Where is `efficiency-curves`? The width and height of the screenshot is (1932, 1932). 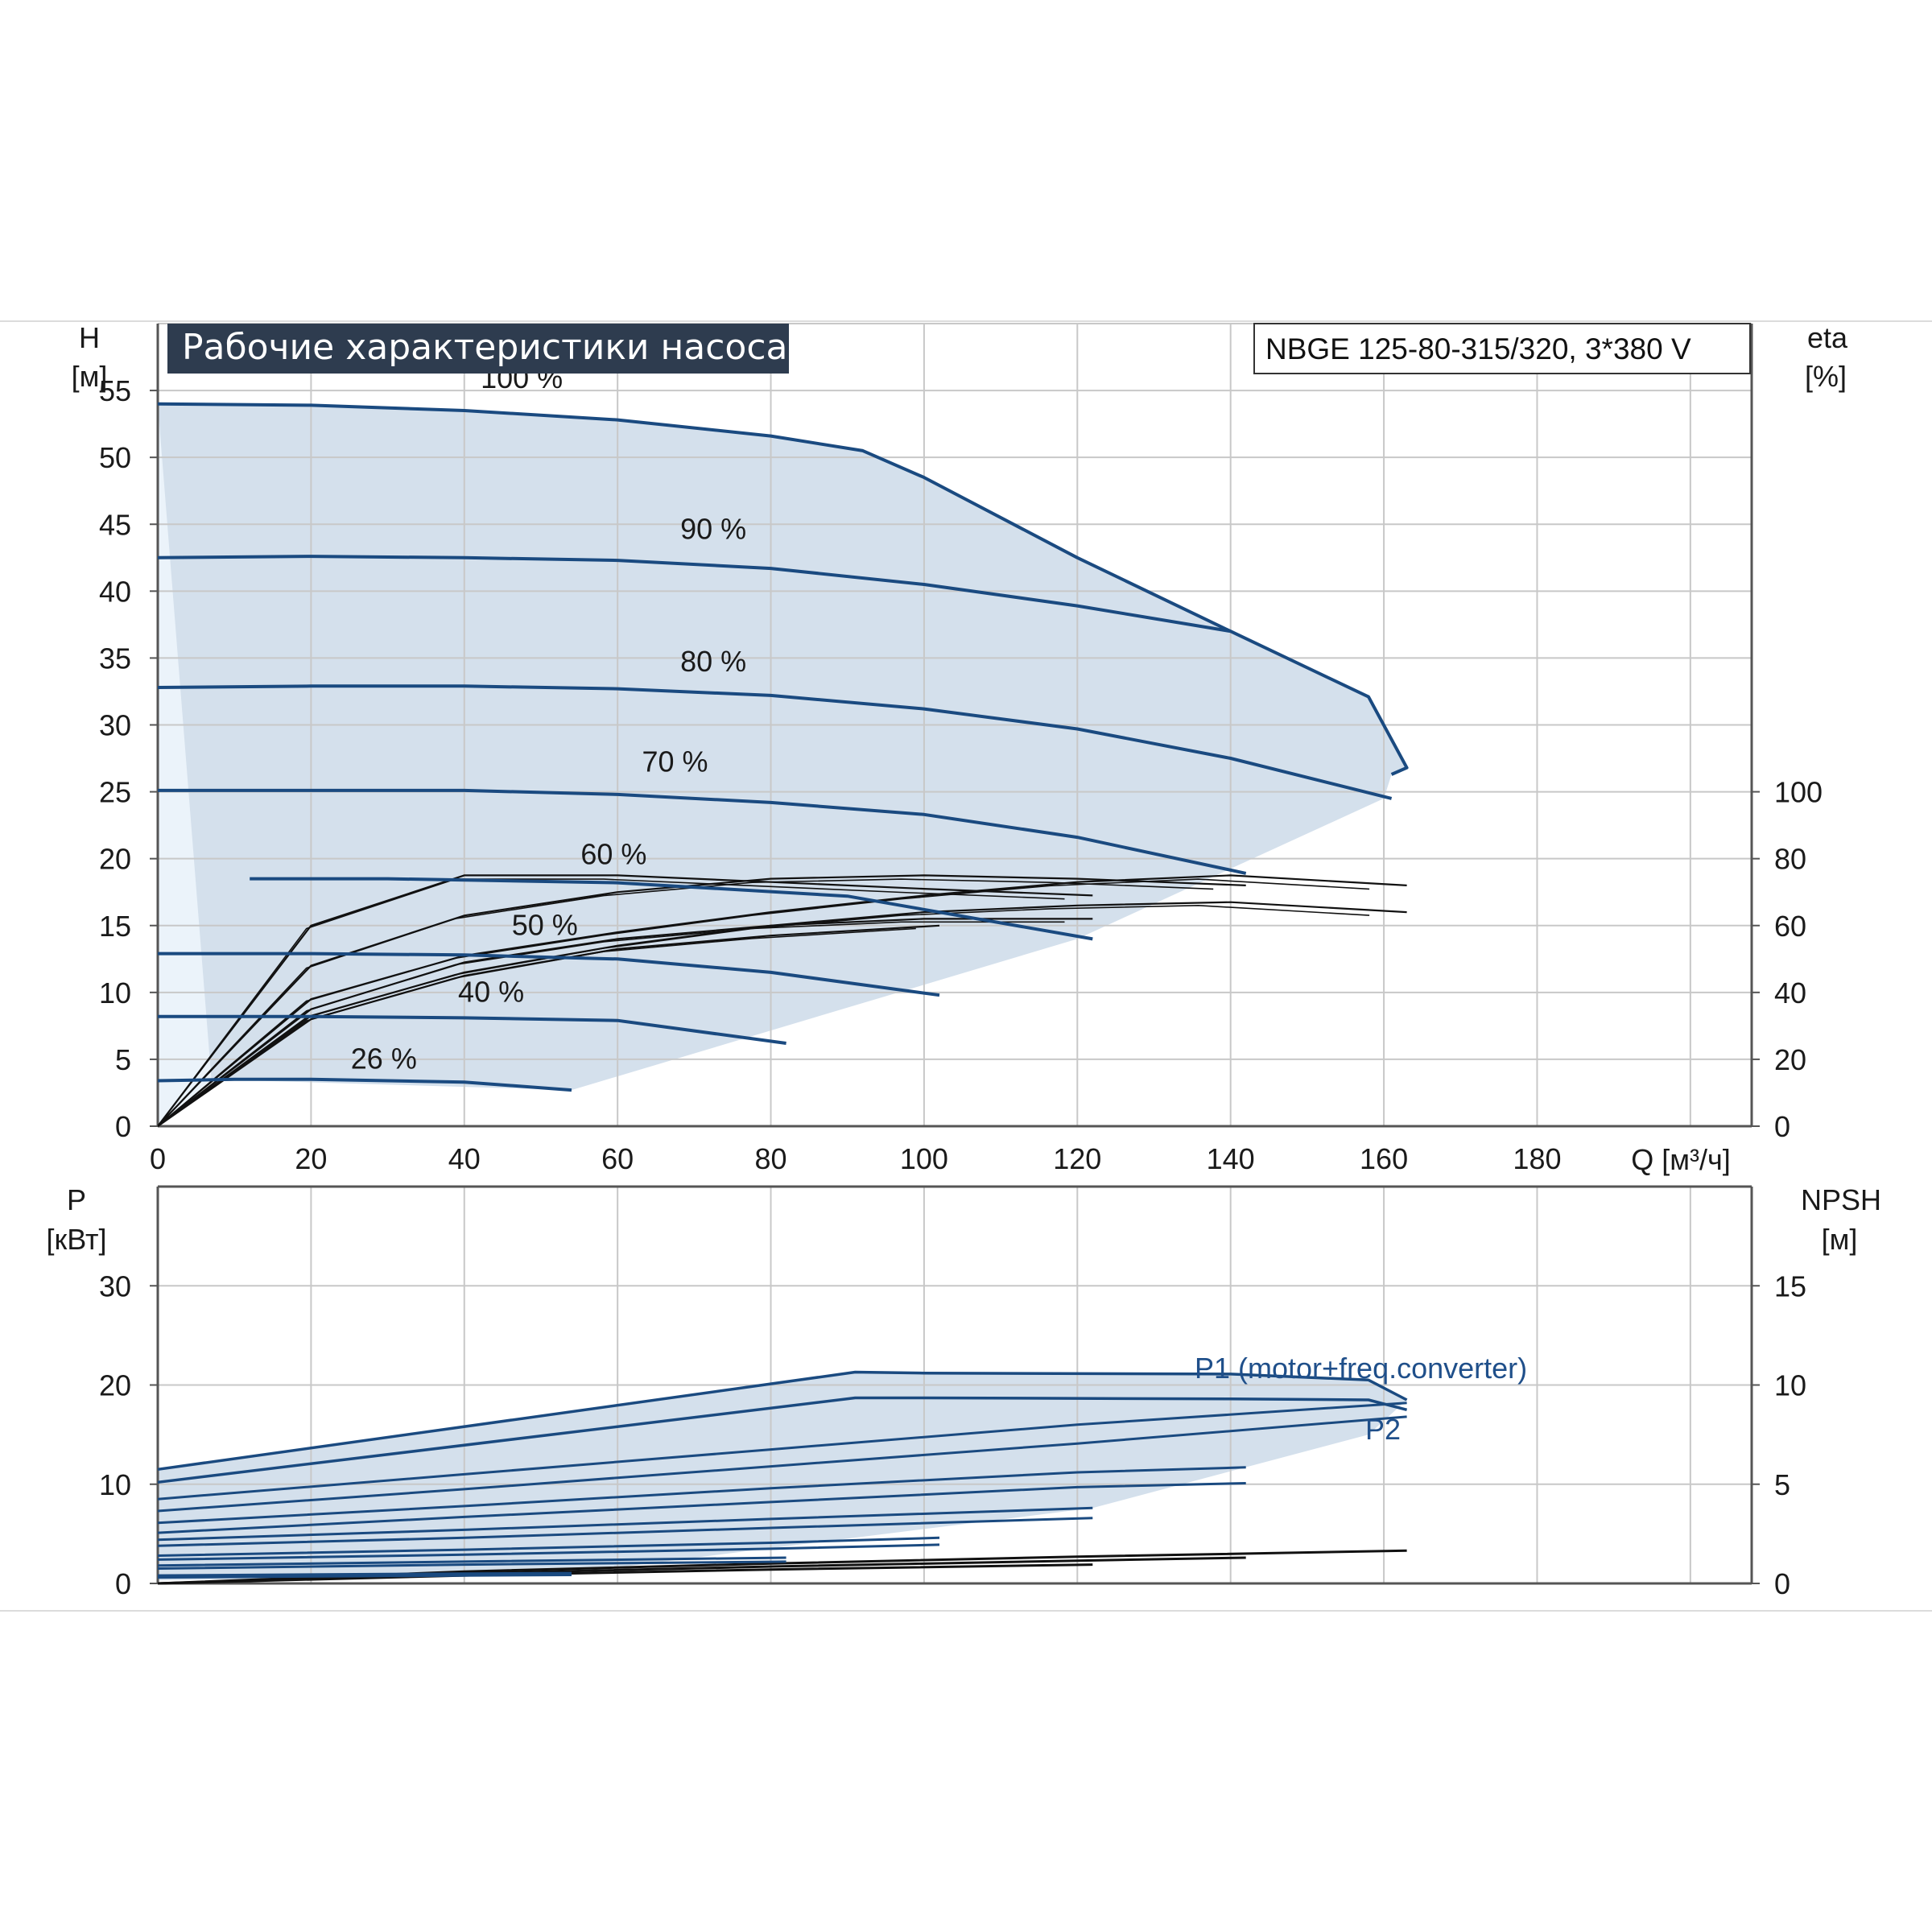 efficiency-curves is located at coordinates (782, 1000).